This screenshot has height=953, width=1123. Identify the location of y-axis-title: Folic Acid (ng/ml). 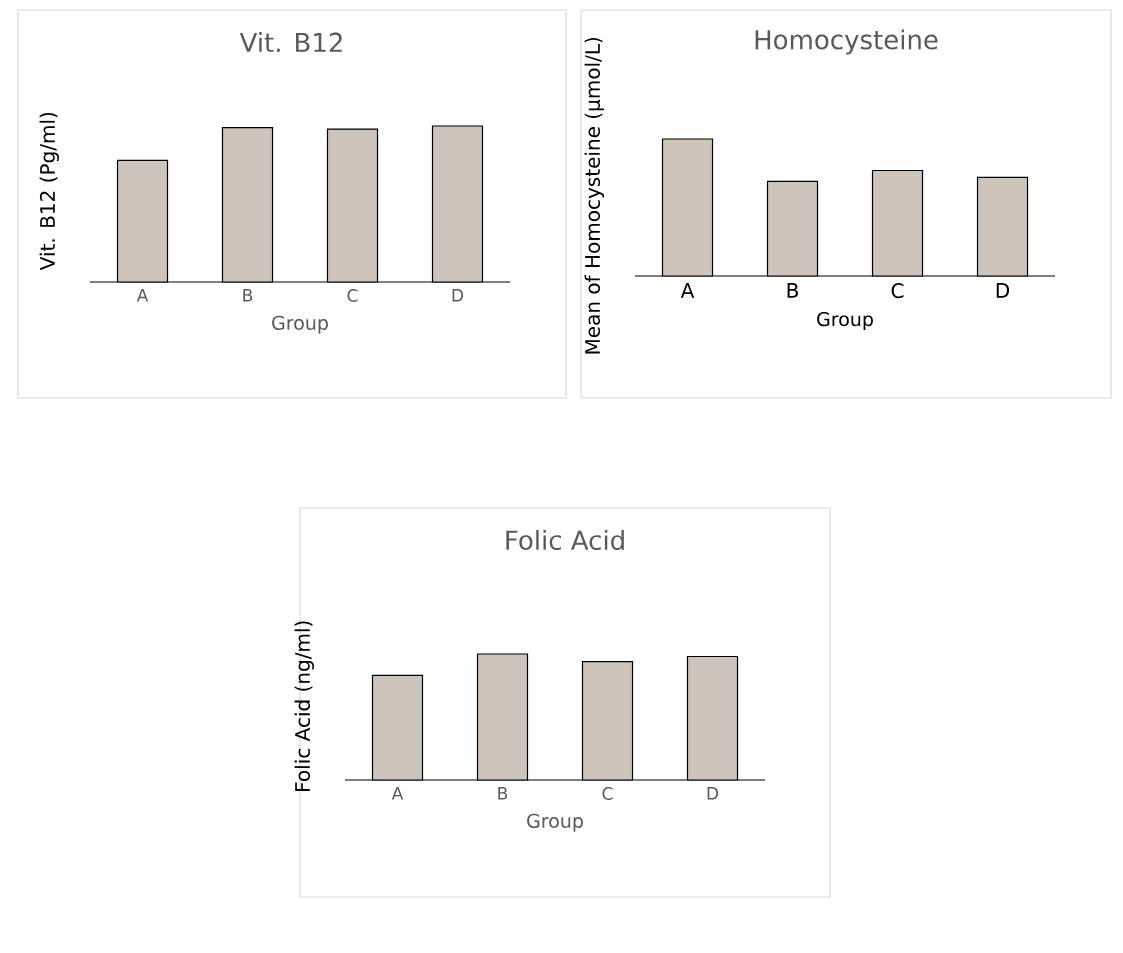
(304, 706).